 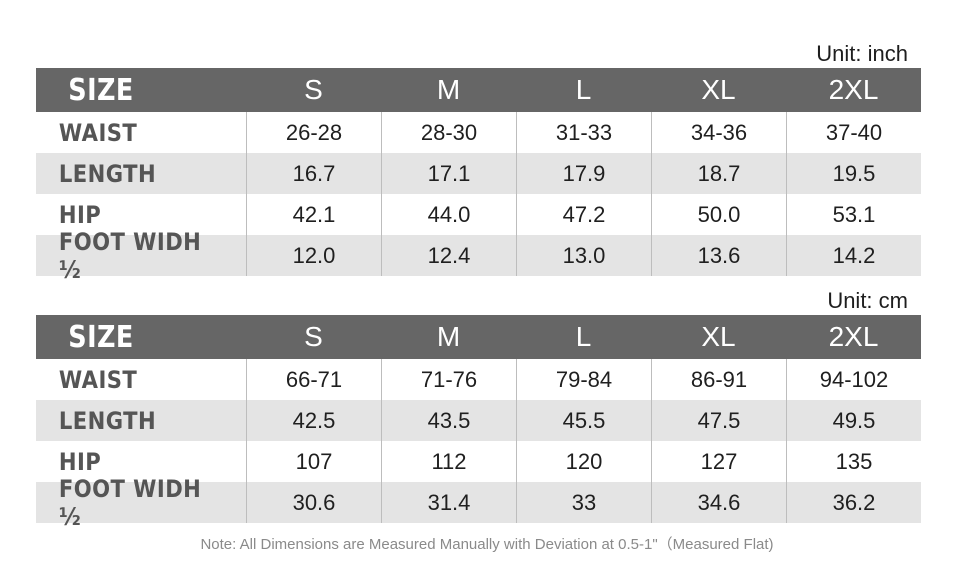 What do you see at coordinates (313, 255) in the screenshot?
I see `table-cell: 12.0` at bounding box center [313, 255].